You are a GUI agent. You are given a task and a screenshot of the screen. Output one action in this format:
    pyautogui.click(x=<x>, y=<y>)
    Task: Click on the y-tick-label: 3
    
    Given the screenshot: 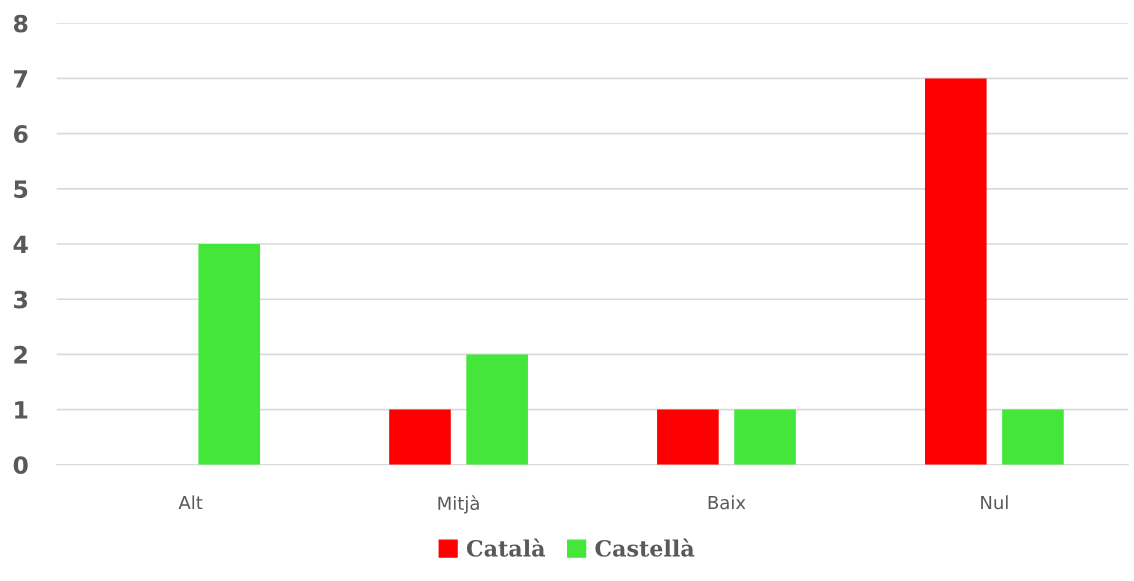 What is the action you would take?
    pyautogui.click(x=21, y=299)
    